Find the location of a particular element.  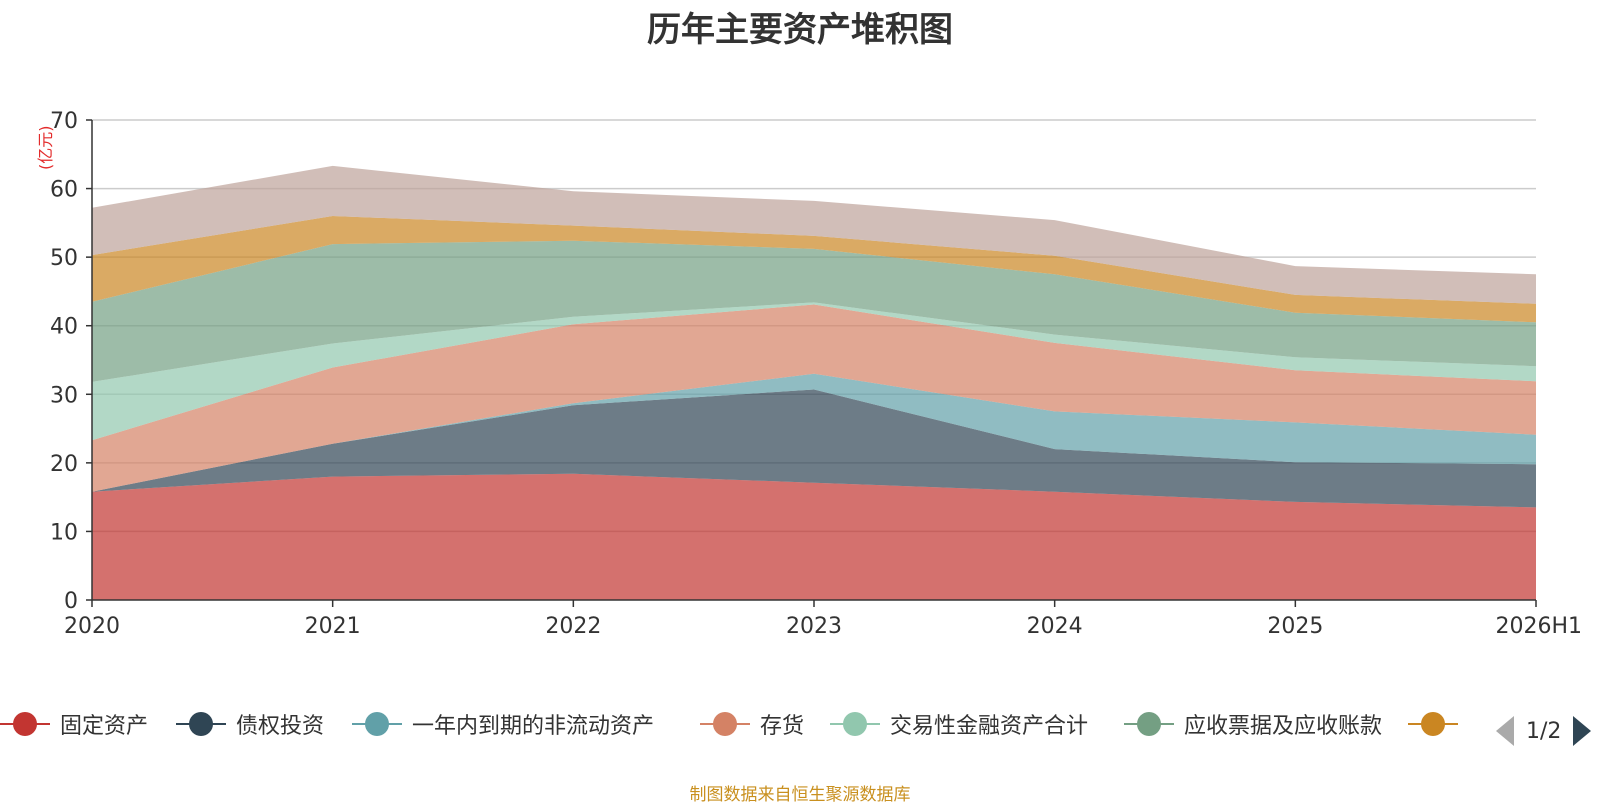

x-tick-label: 2022 is located at coordinates (573, 626).